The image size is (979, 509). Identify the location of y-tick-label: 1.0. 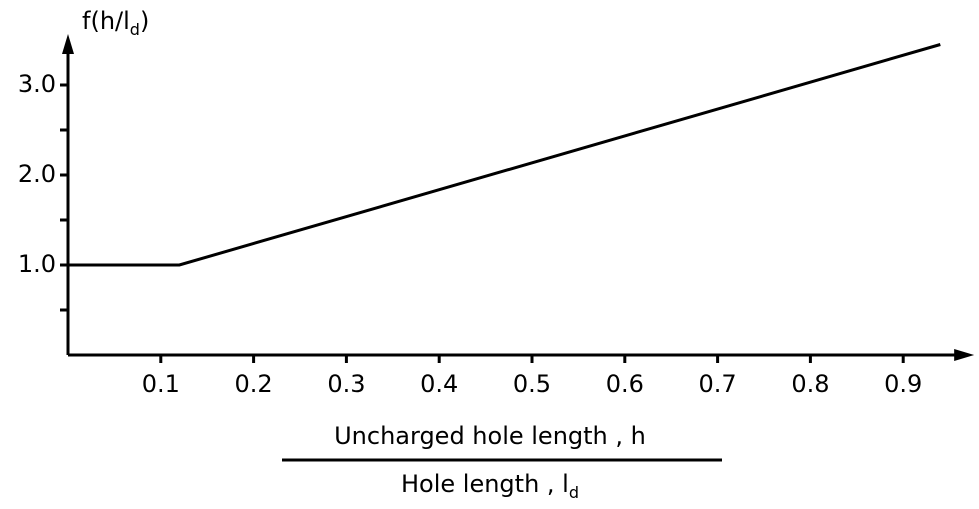
(37, 264).